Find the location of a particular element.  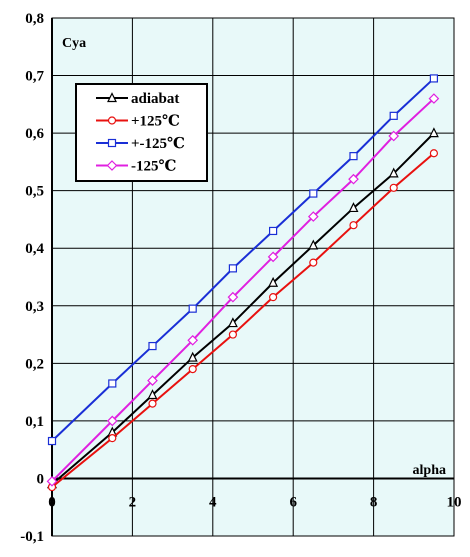

y-tick-label: 0,3 is located at coordinates (34, 307).